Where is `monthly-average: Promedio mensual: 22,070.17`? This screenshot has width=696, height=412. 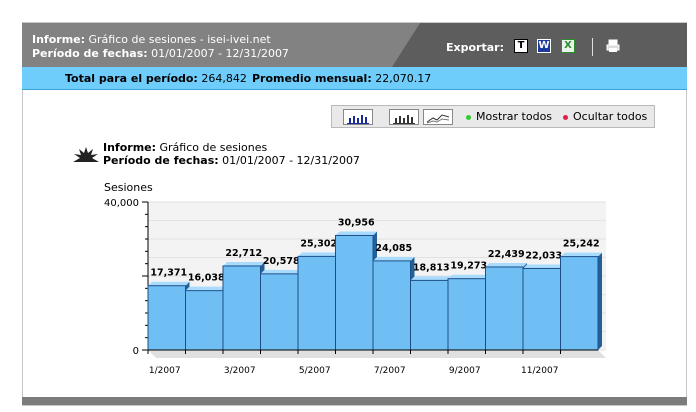 monthly-average: Promedio mensual: 22,070.17 is located at coordinates (341, 78).